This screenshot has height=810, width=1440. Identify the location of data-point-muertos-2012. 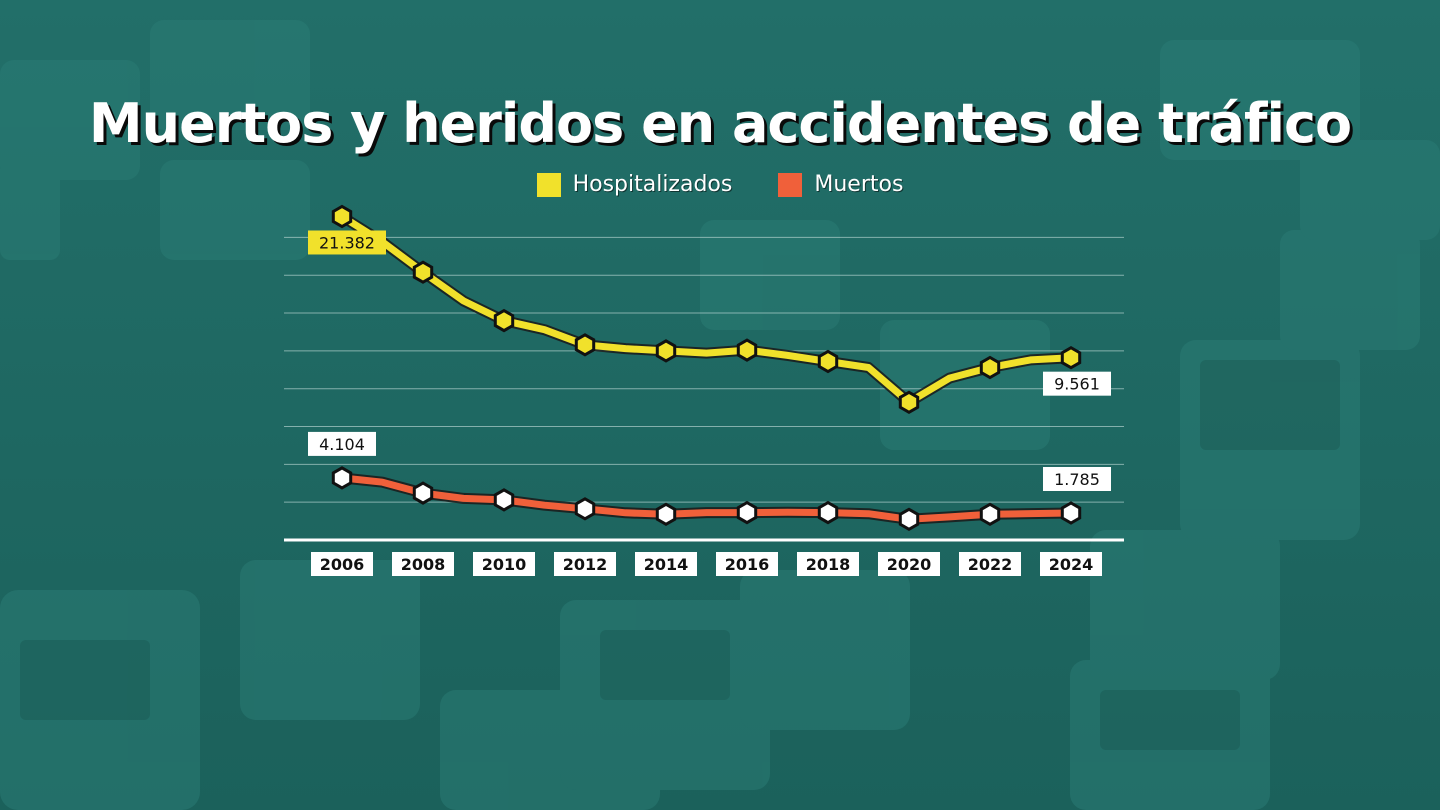
(585, 509).